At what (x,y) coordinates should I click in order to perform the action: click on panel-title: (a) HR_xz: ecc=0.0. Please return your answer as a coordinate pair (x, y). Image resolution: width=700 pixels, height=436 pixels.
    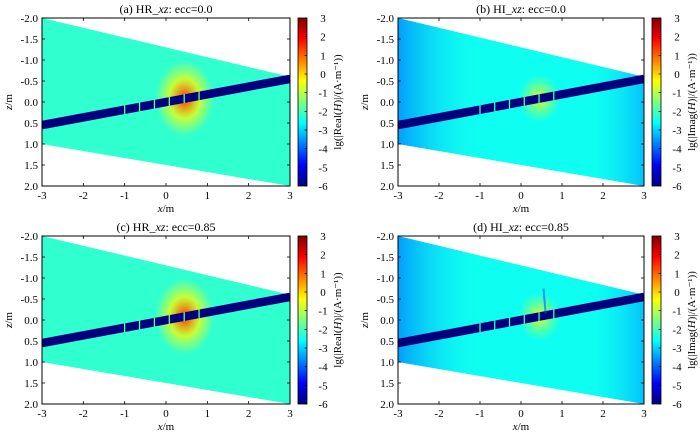
    Looking at the image, I should click on (165, 9).